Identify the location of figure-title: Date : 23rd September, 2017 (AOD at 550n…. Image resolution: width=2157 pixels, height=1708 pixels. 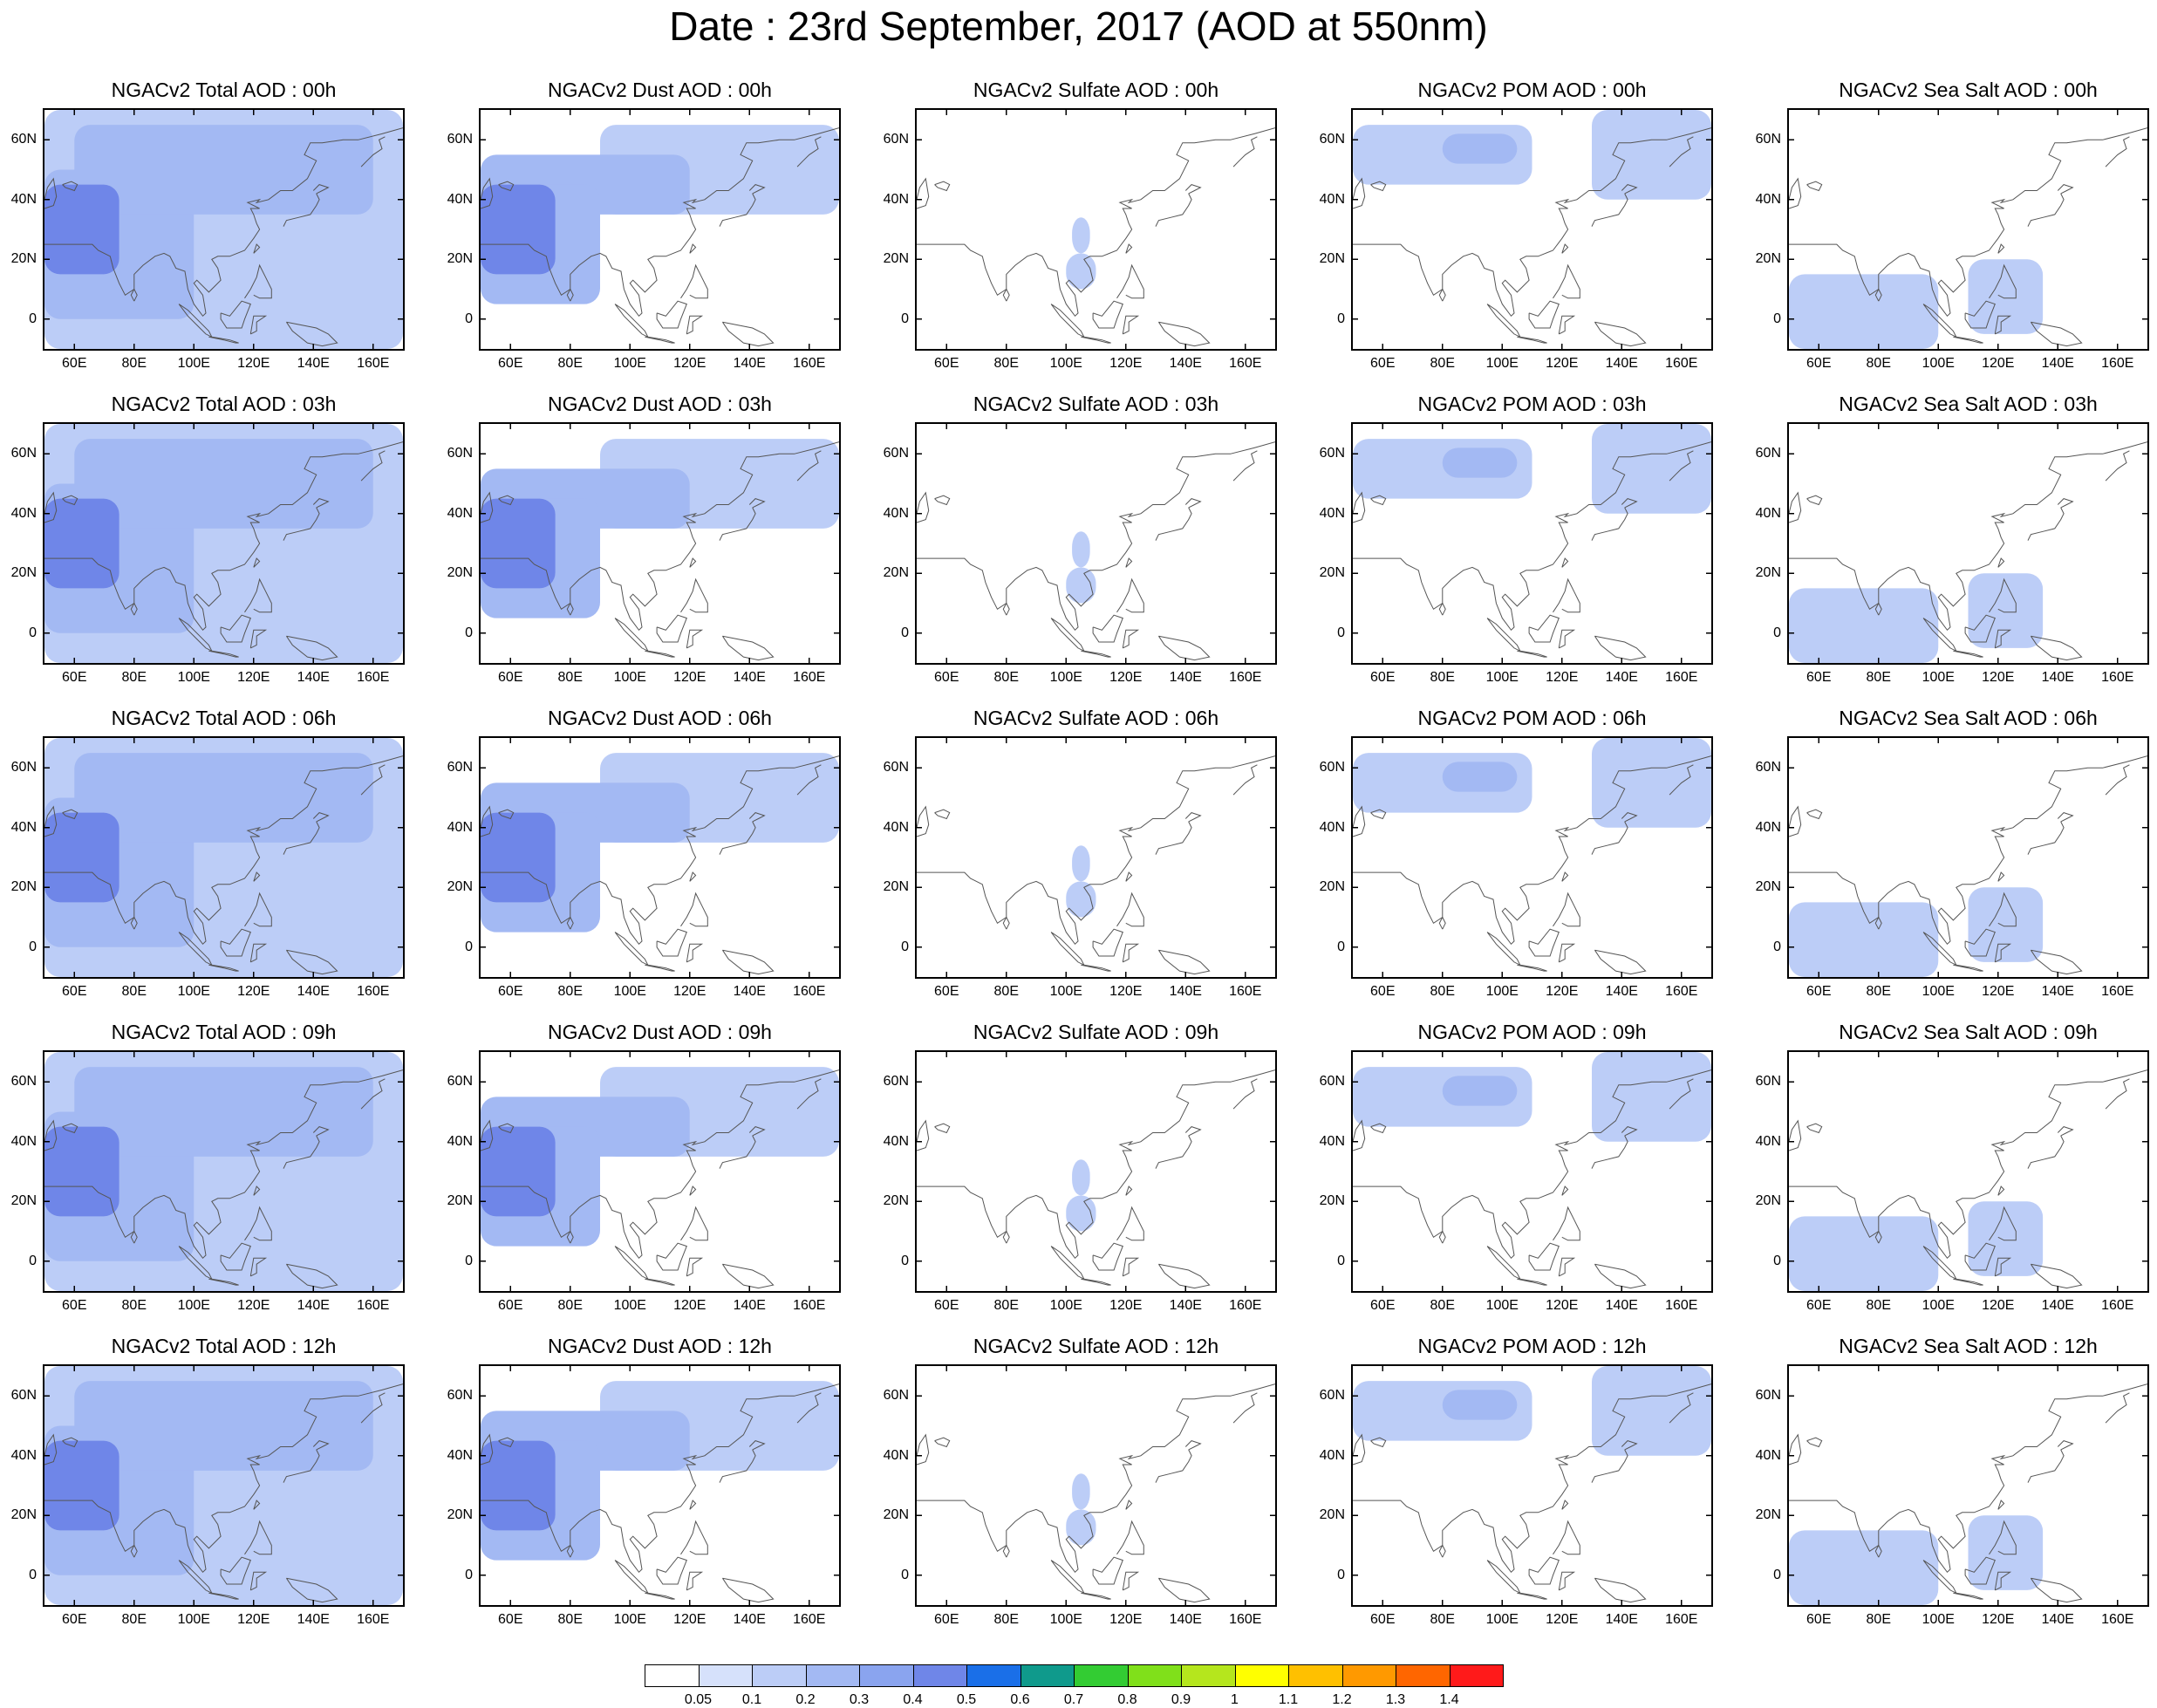
(1078, 26).